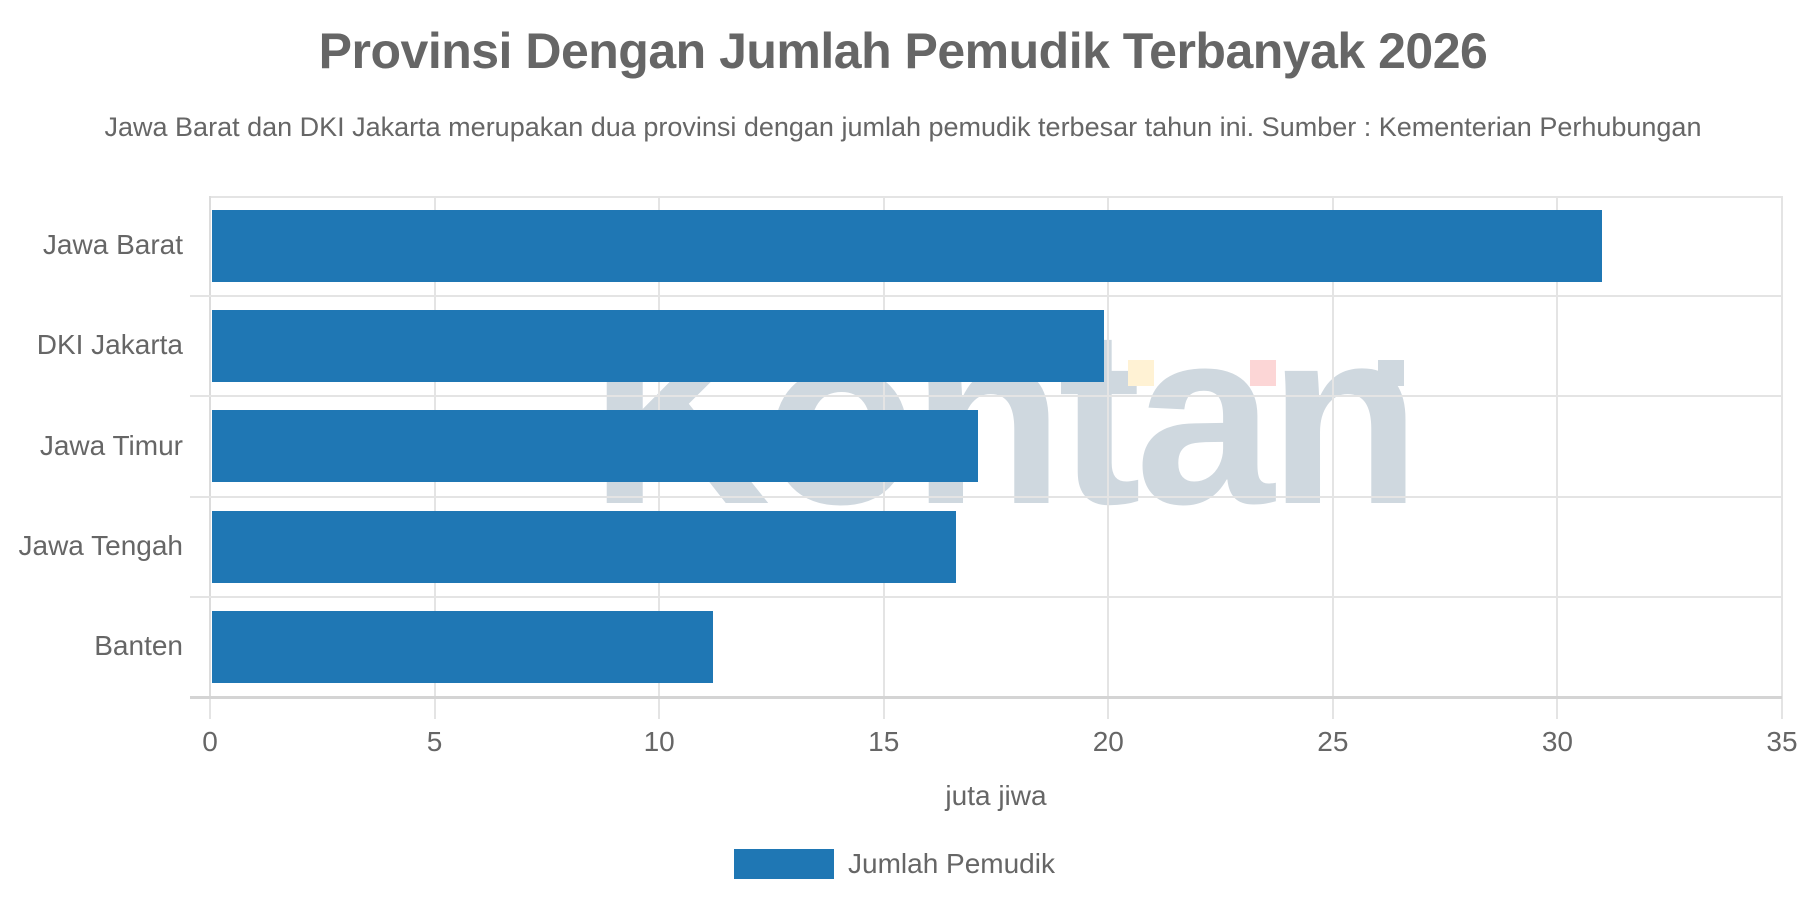  I want to click on x-tick-label: 15, so click(884, 741).